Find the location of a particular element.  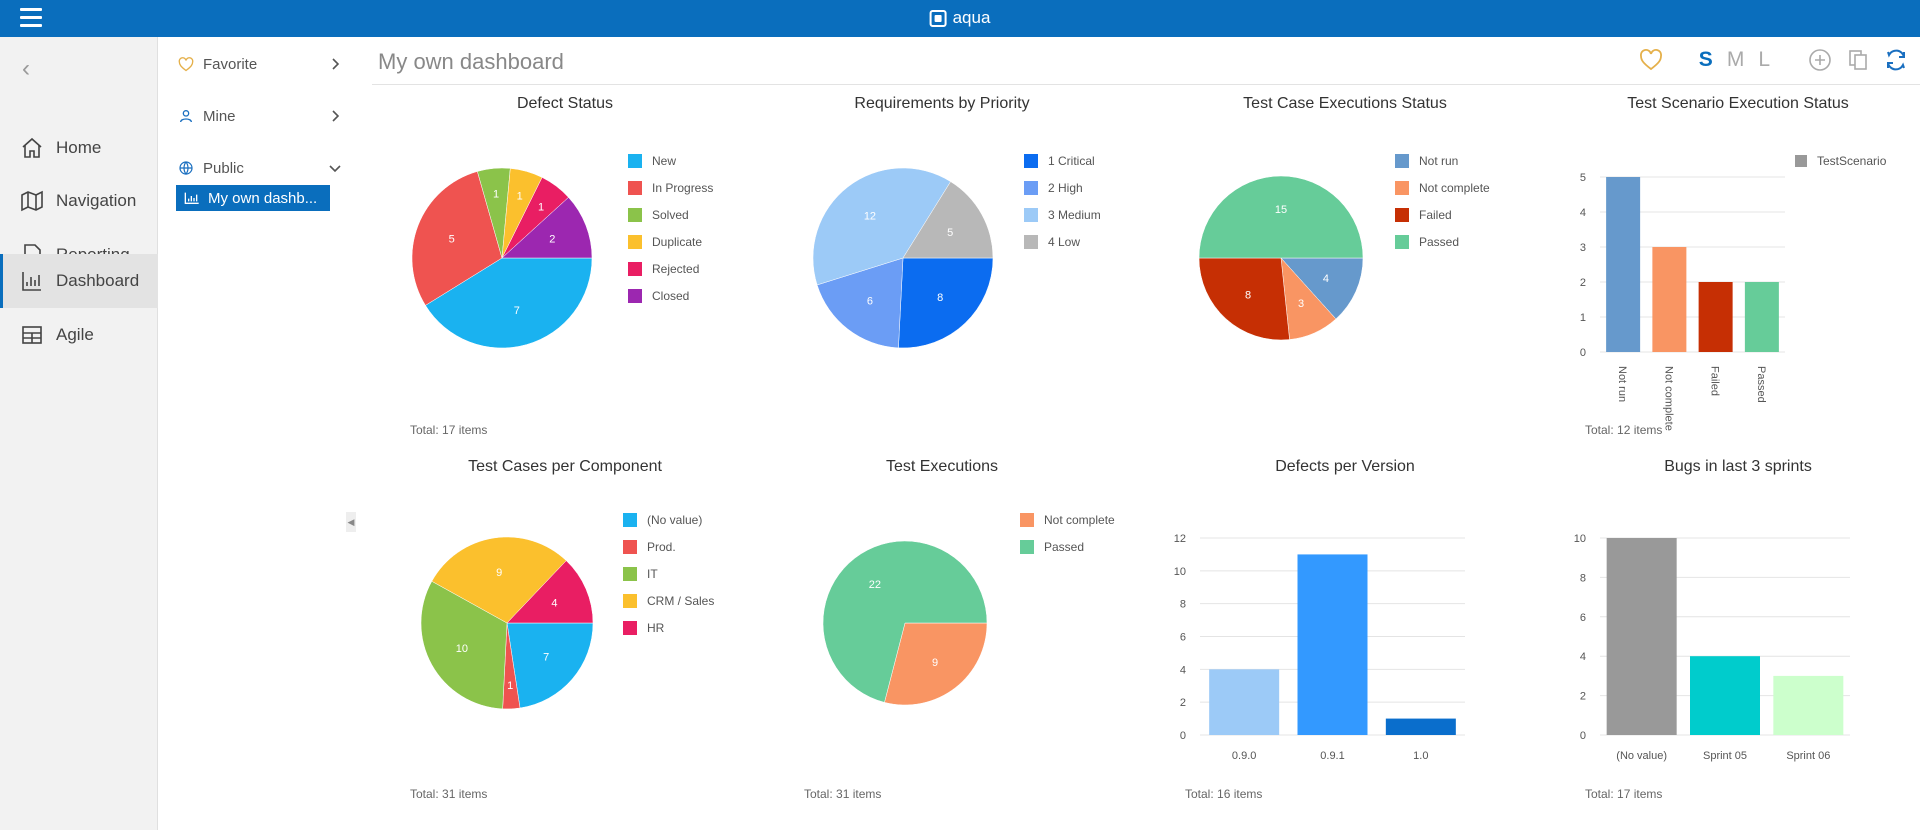

pie-slice-it is located at coordinates (464, 645).